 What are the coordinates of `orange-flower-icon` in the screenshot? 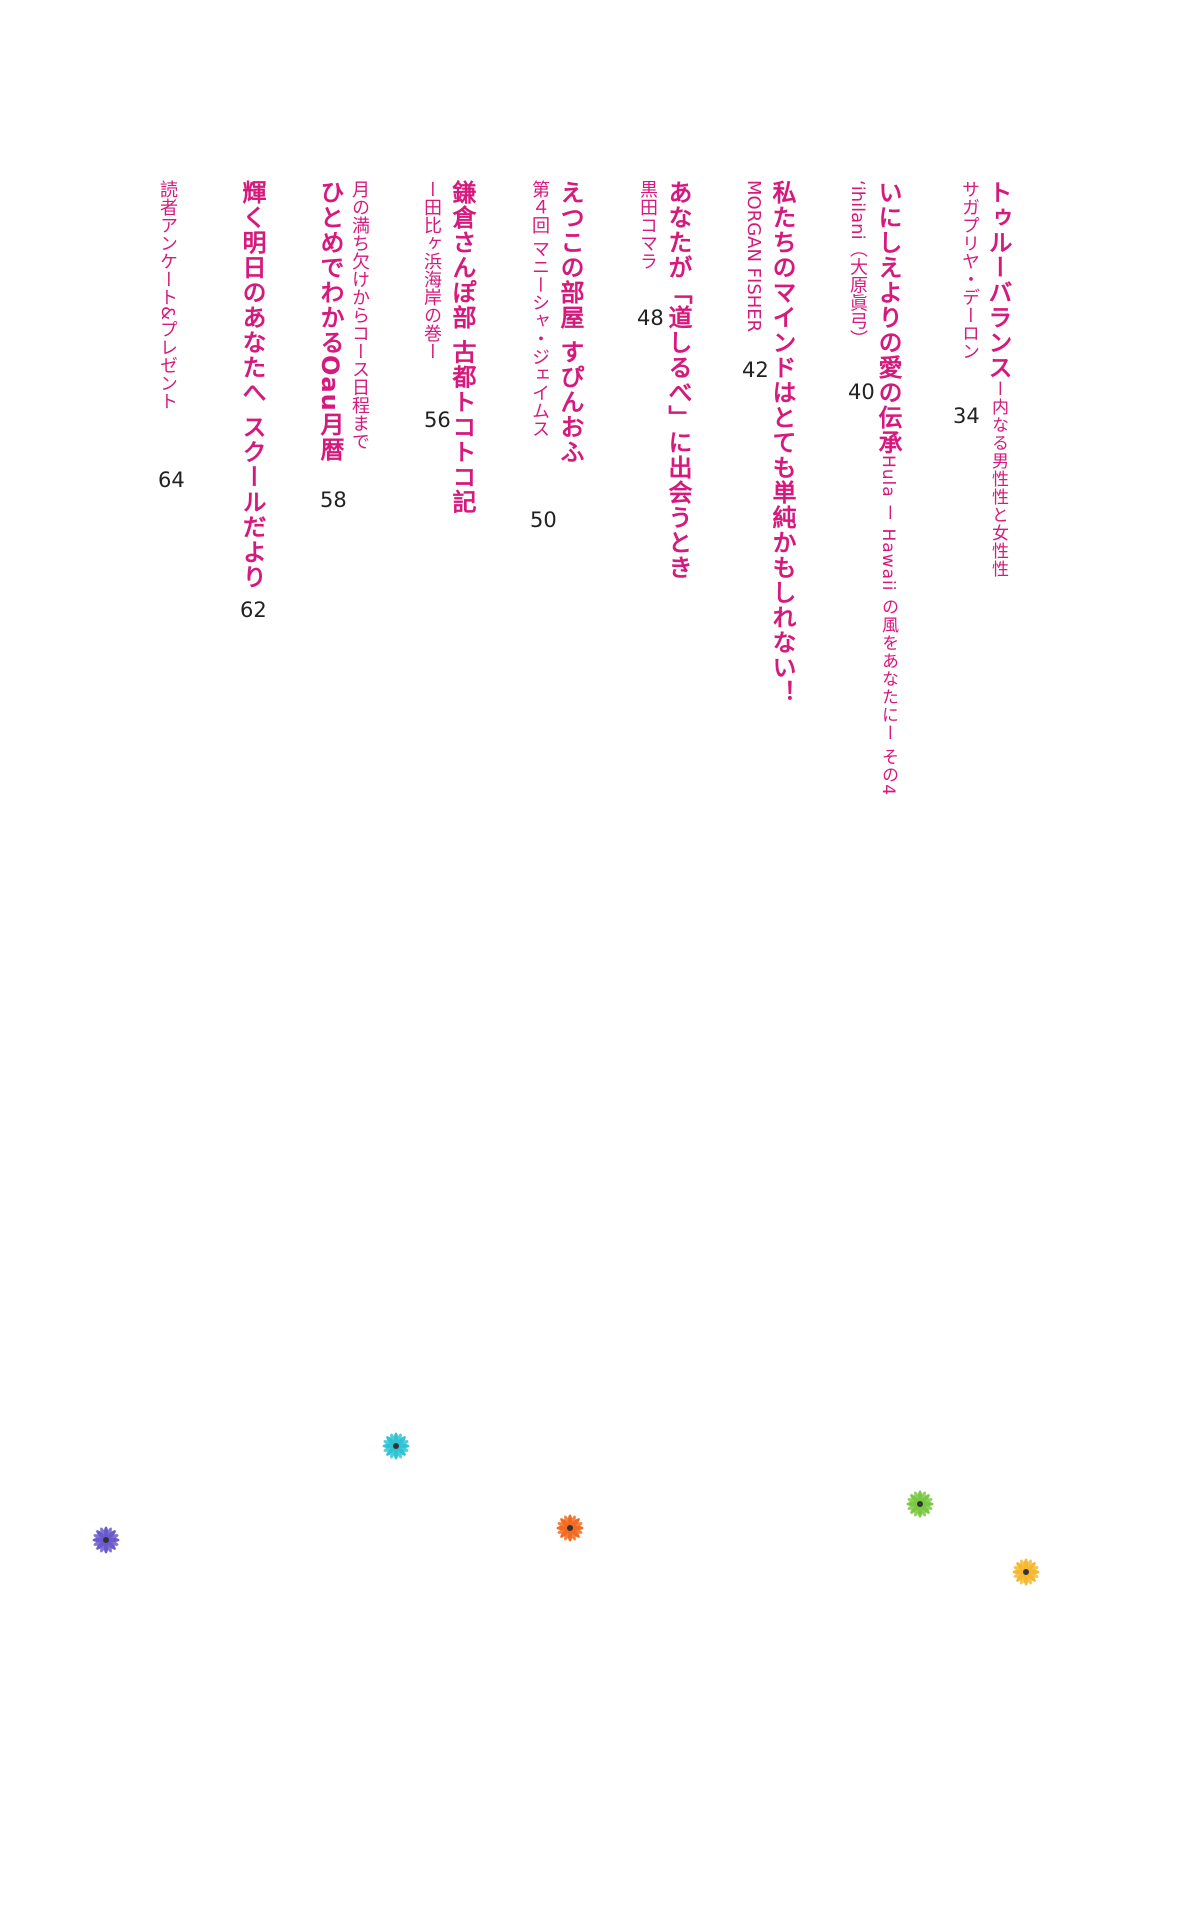 It's located at (570, 1528).